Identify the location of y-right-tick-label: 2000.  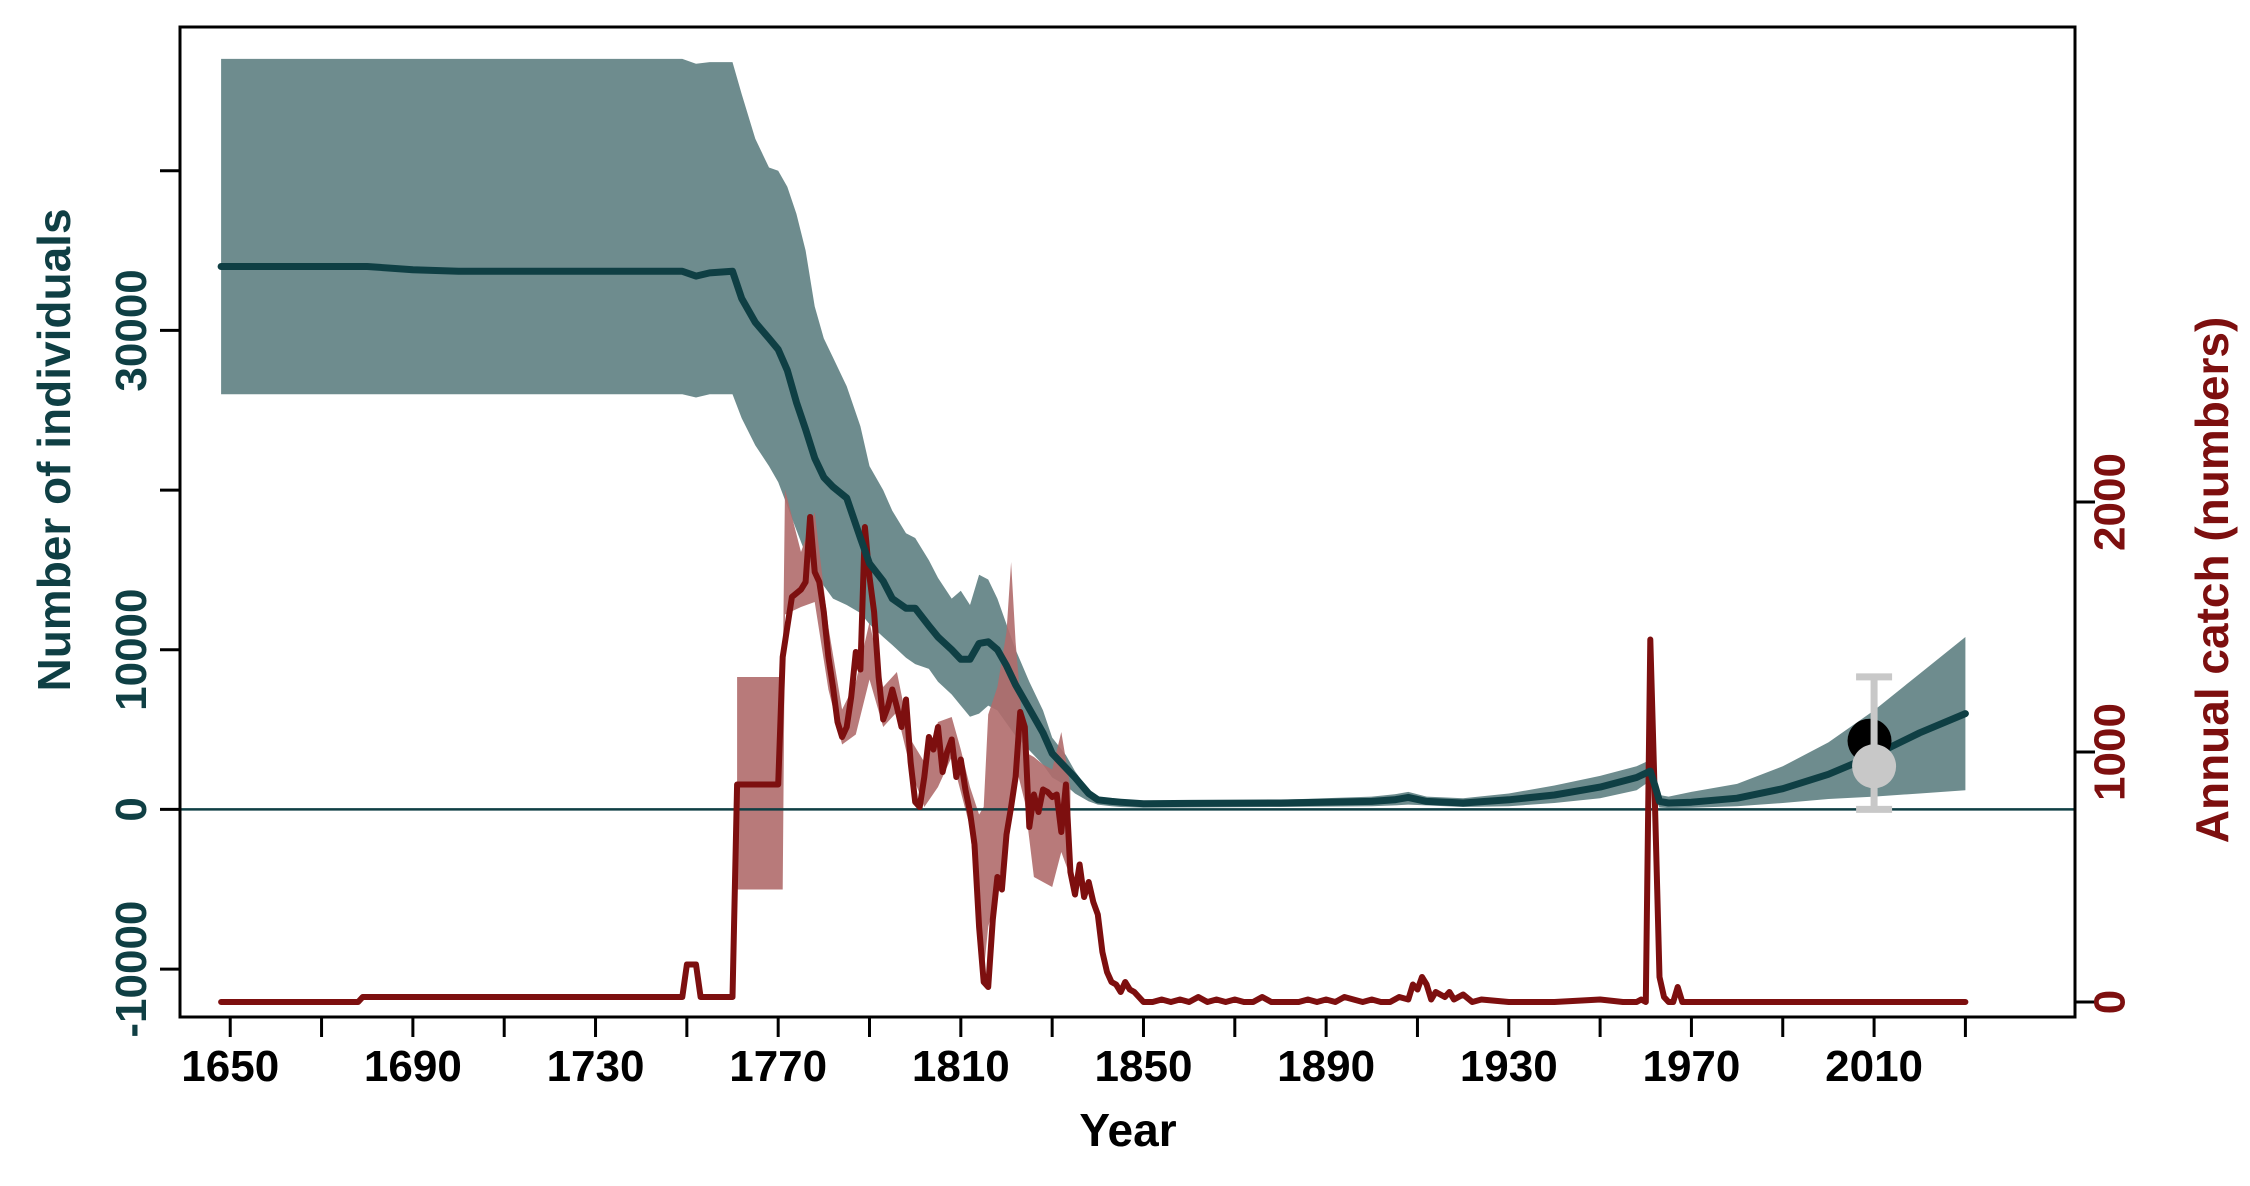
(2110, 502).